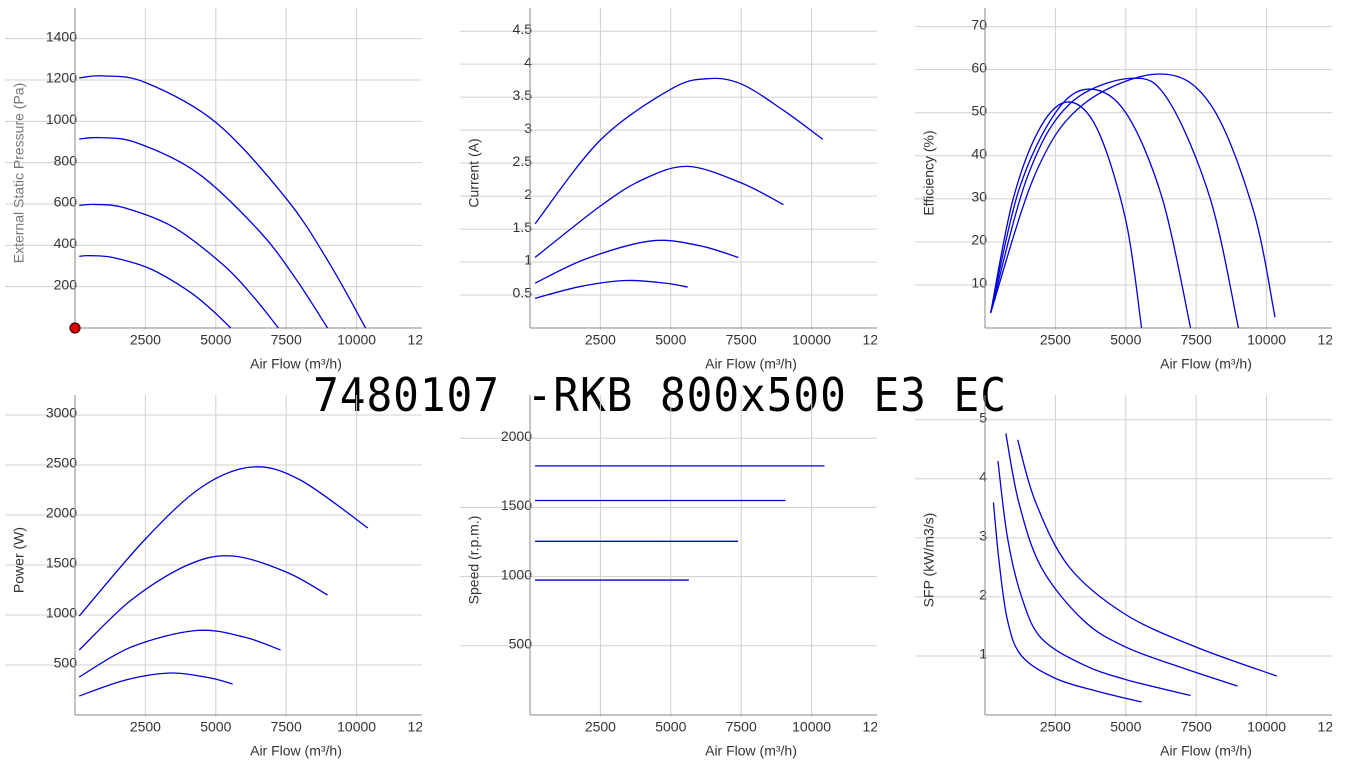  I want to click on y-tick-label: 600, so click(66, 202).